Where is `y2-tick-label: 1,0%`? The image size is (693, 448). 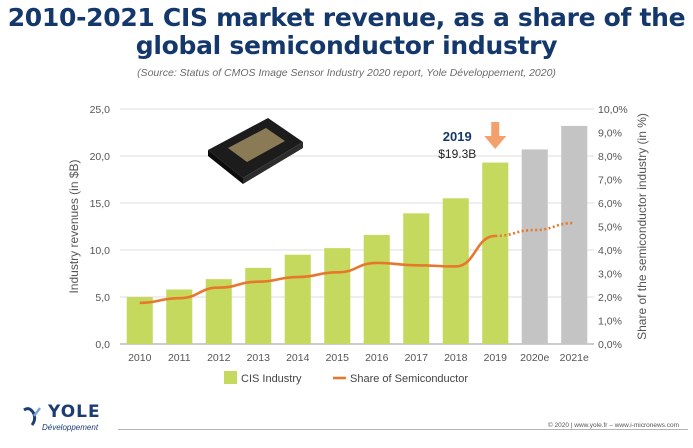
y2-tick-label: 1,0% is located at coordinates (610, 322).